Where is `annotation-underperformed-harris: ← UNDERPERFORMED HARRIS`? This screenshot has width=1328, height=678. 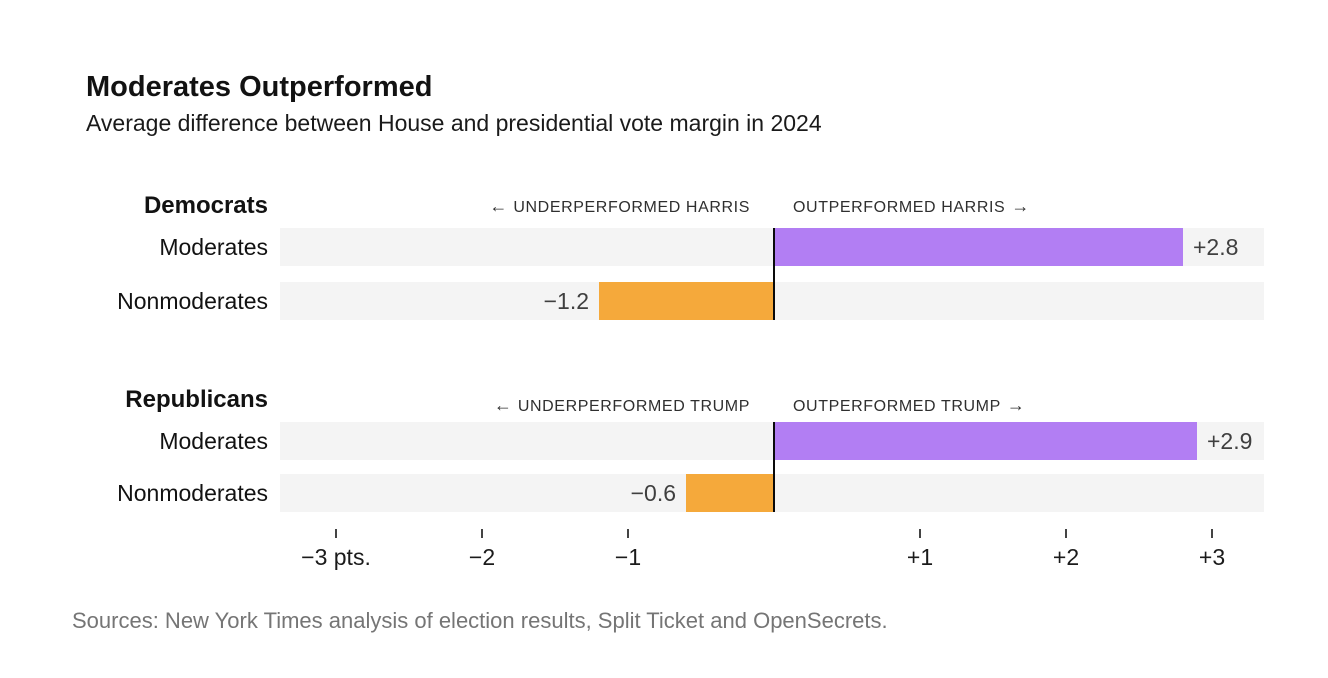
annotation-underperformed-harris: ← UNDERPERFORMED HARRIS is located at coordinates (515, 206).